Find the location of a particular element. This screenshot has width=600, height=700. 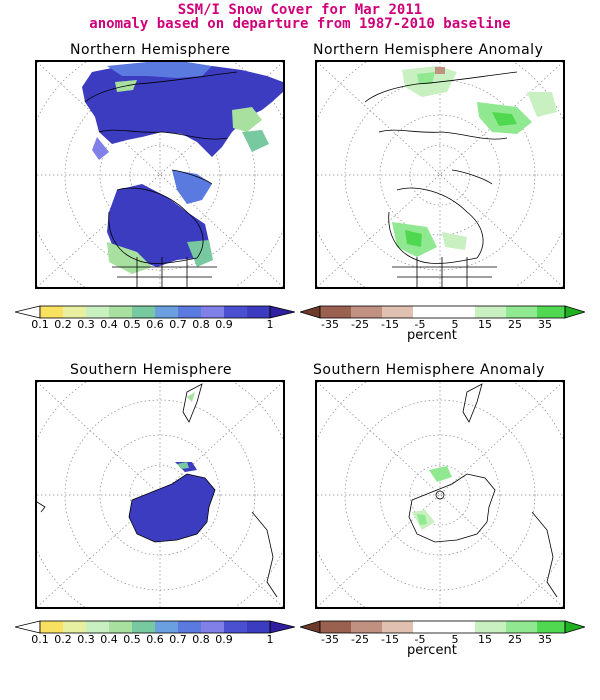

colorbar-snow-cover-nh is located at coordinates (155, 312).